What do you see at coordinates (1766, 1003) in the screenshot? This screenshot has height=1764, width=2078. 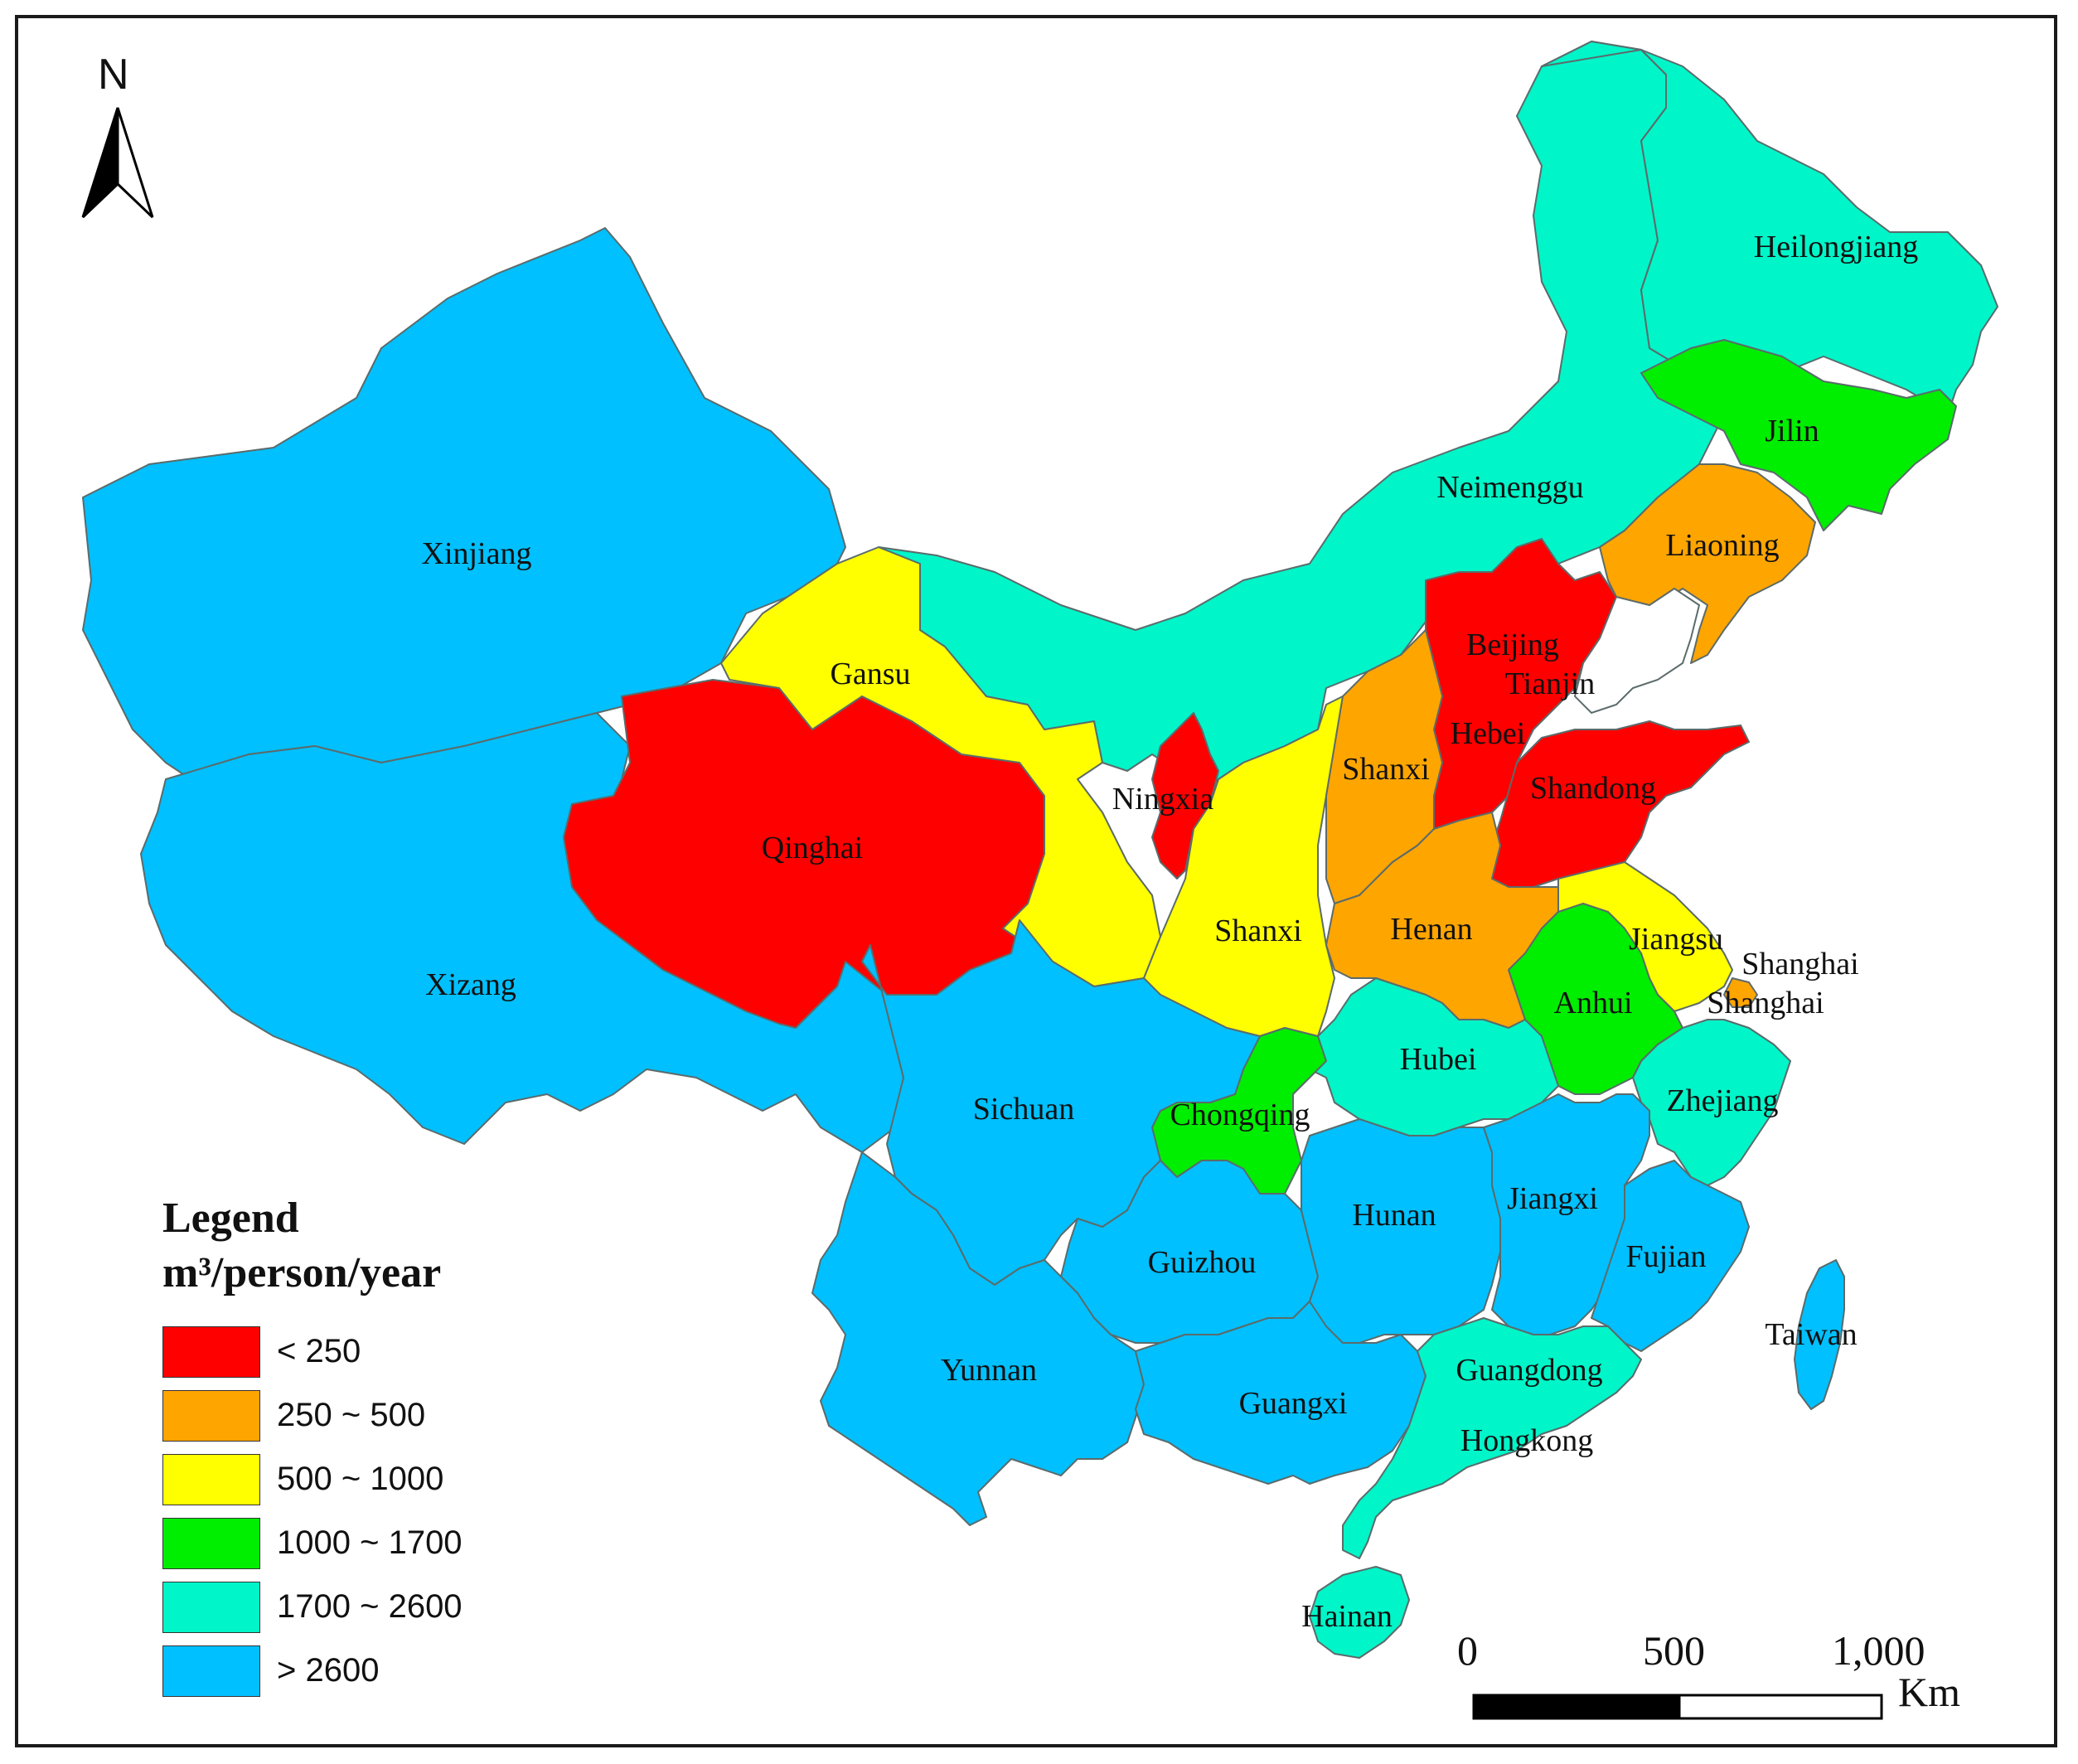 I see `label-shanghai-2: Shanghai` at bounding box center [1766, 1003].